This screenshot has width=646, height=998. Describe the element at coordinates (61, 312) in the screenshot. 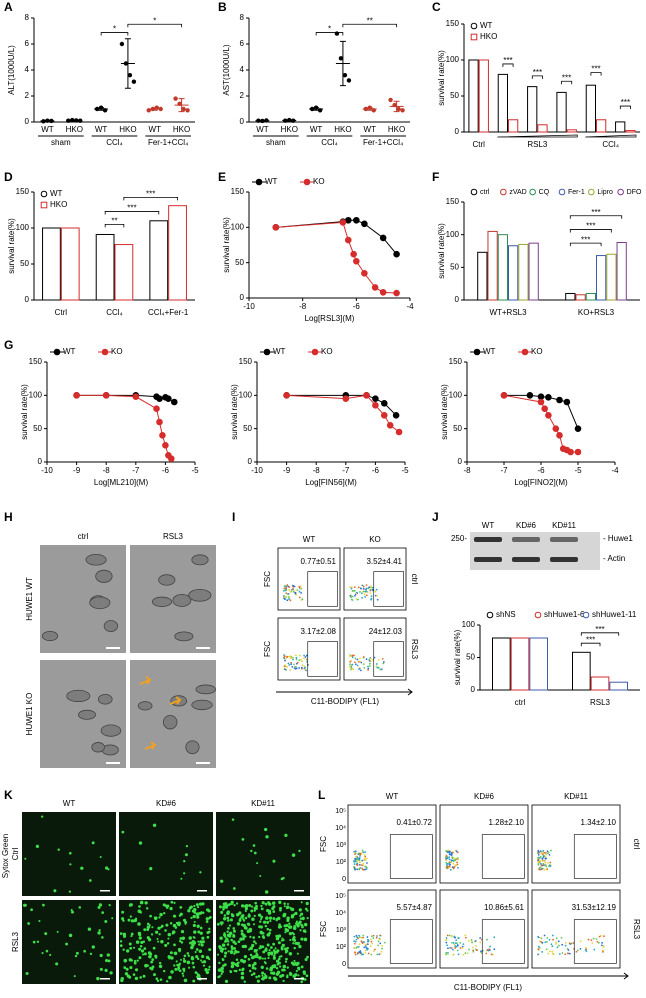

I see `x-tick-label: Ctrl` at that location.